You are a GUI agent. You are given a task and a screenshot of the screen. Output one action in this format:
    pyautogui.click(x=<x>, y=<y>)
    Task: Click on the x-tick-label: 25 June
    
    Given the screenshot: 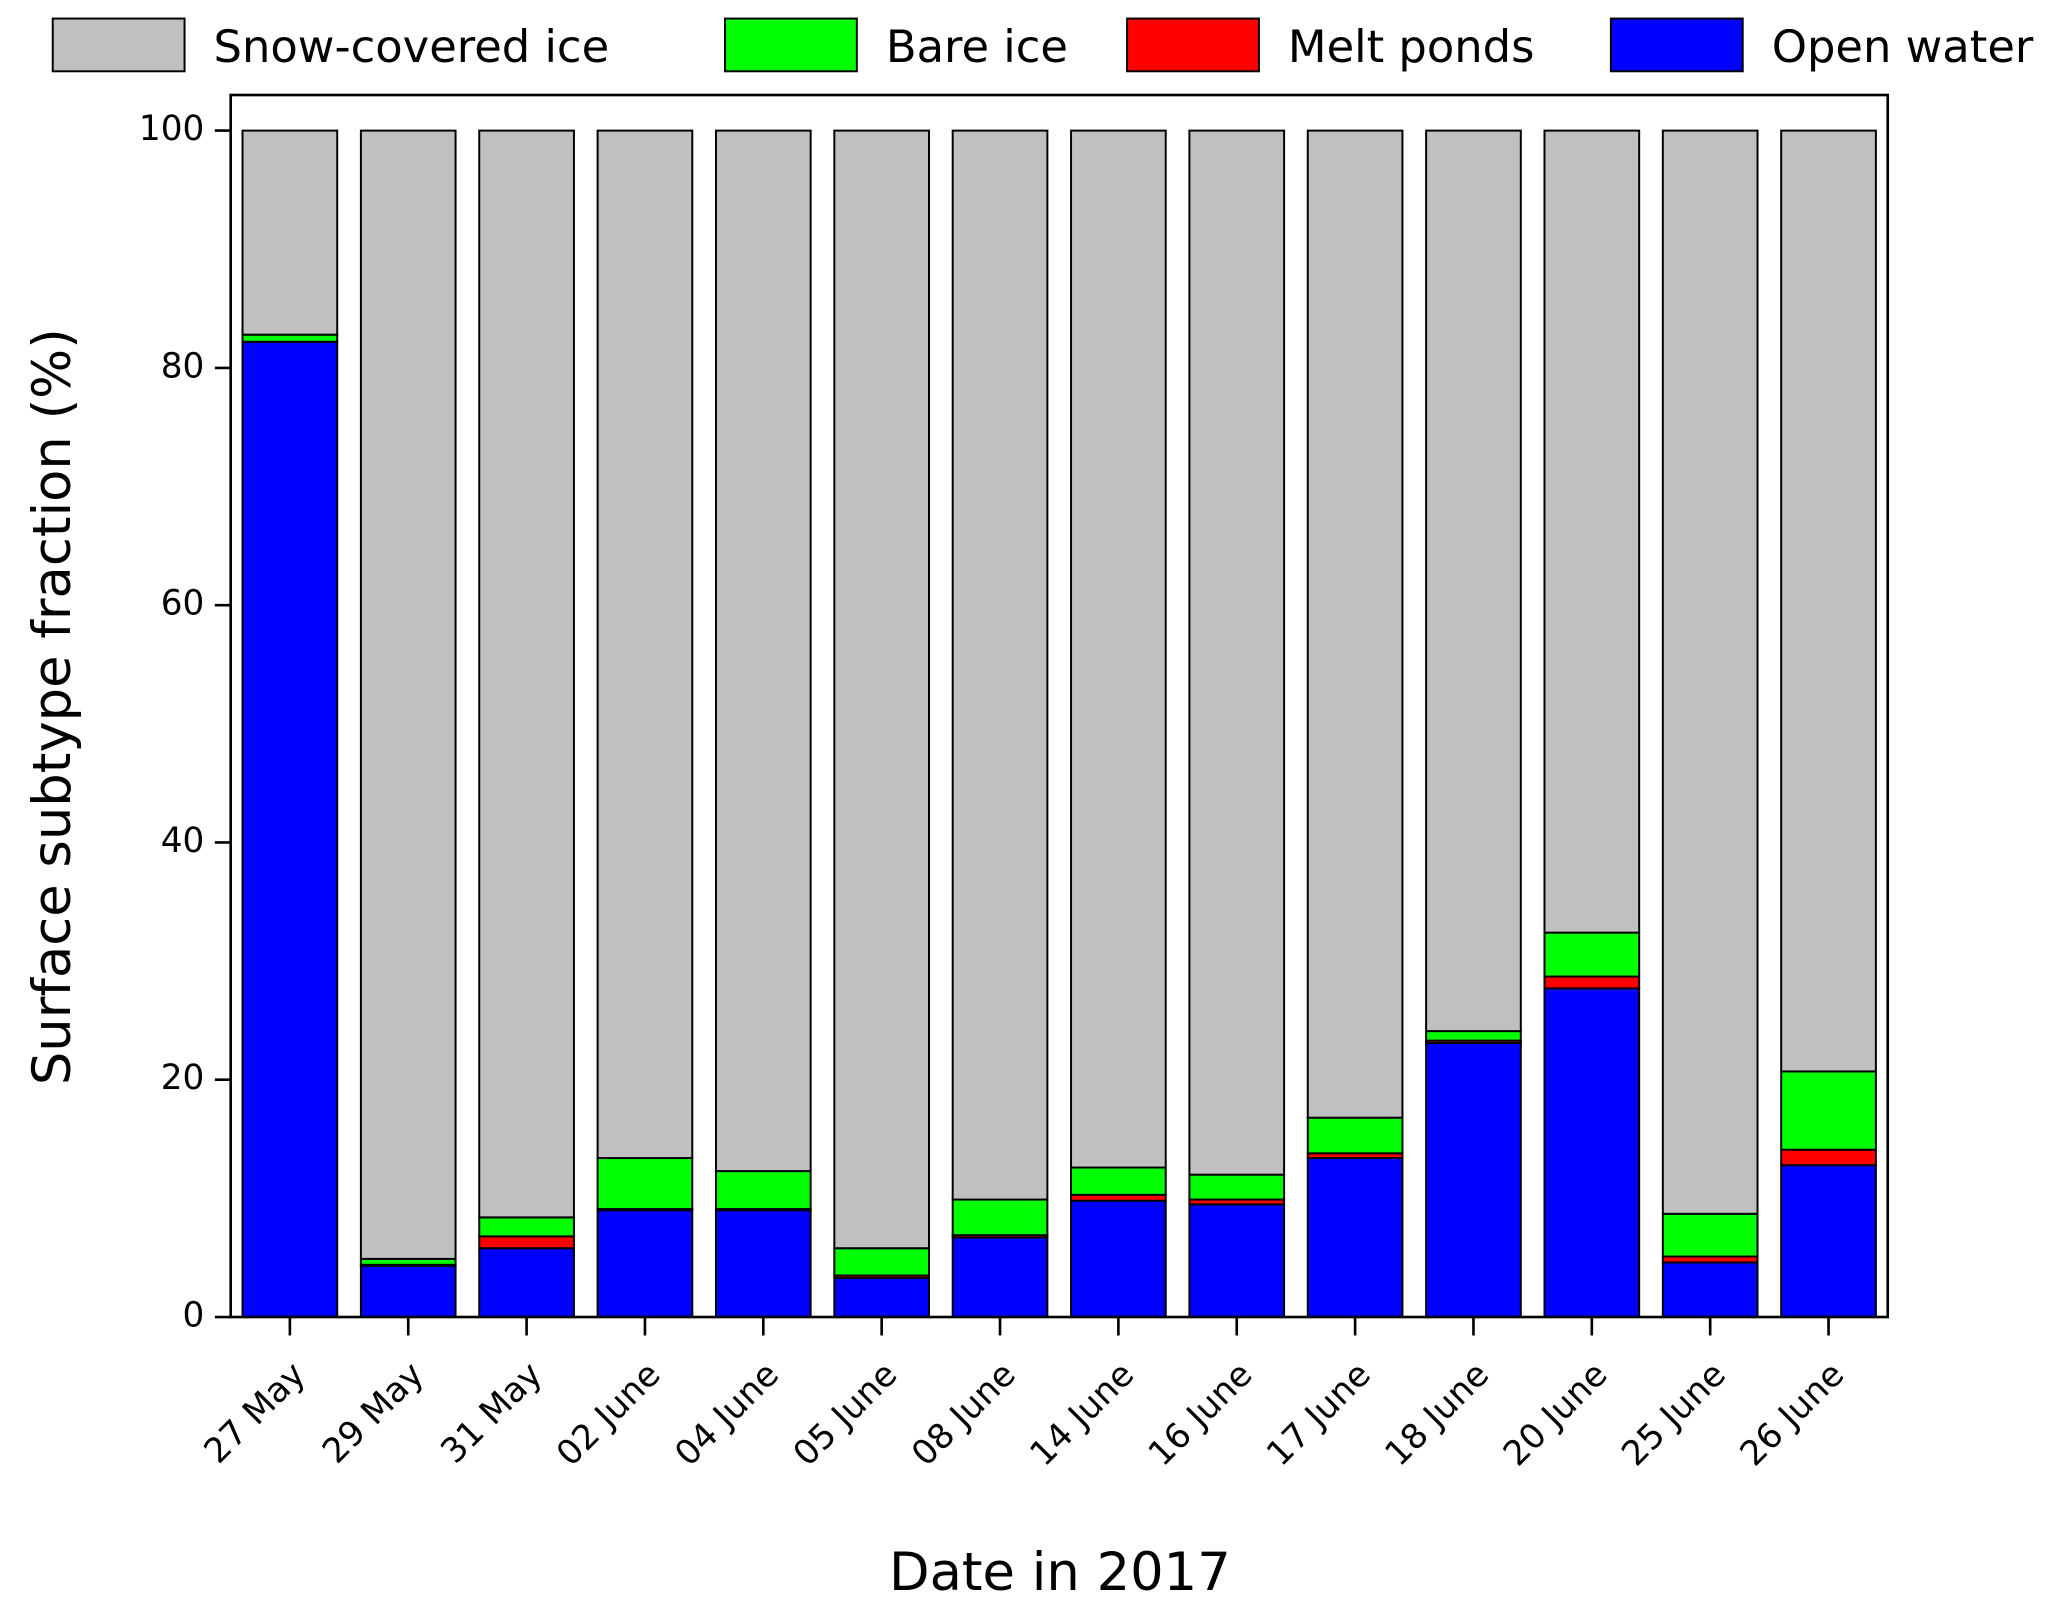 What is the action you would take?
    pyautogui.click(x=1674, y=1415)
    